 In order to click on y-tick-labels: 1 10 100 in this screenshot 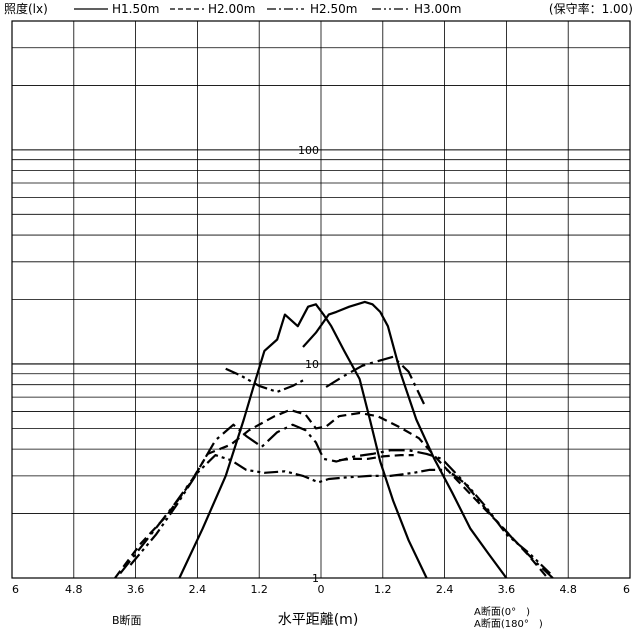, I will do `click(308, 364)`.